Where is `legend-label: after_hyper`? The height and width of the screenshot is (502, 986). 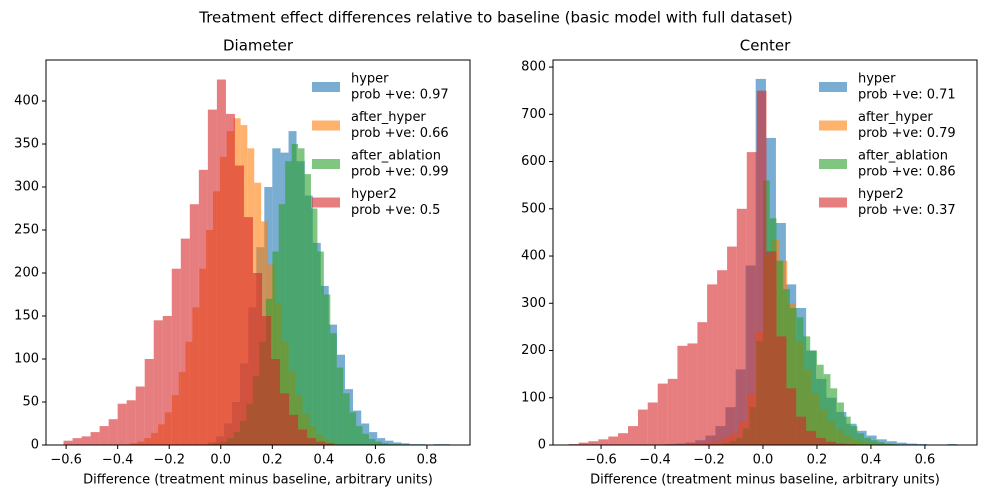 legend-label: after_hyper is located at coordinates (388, 117).